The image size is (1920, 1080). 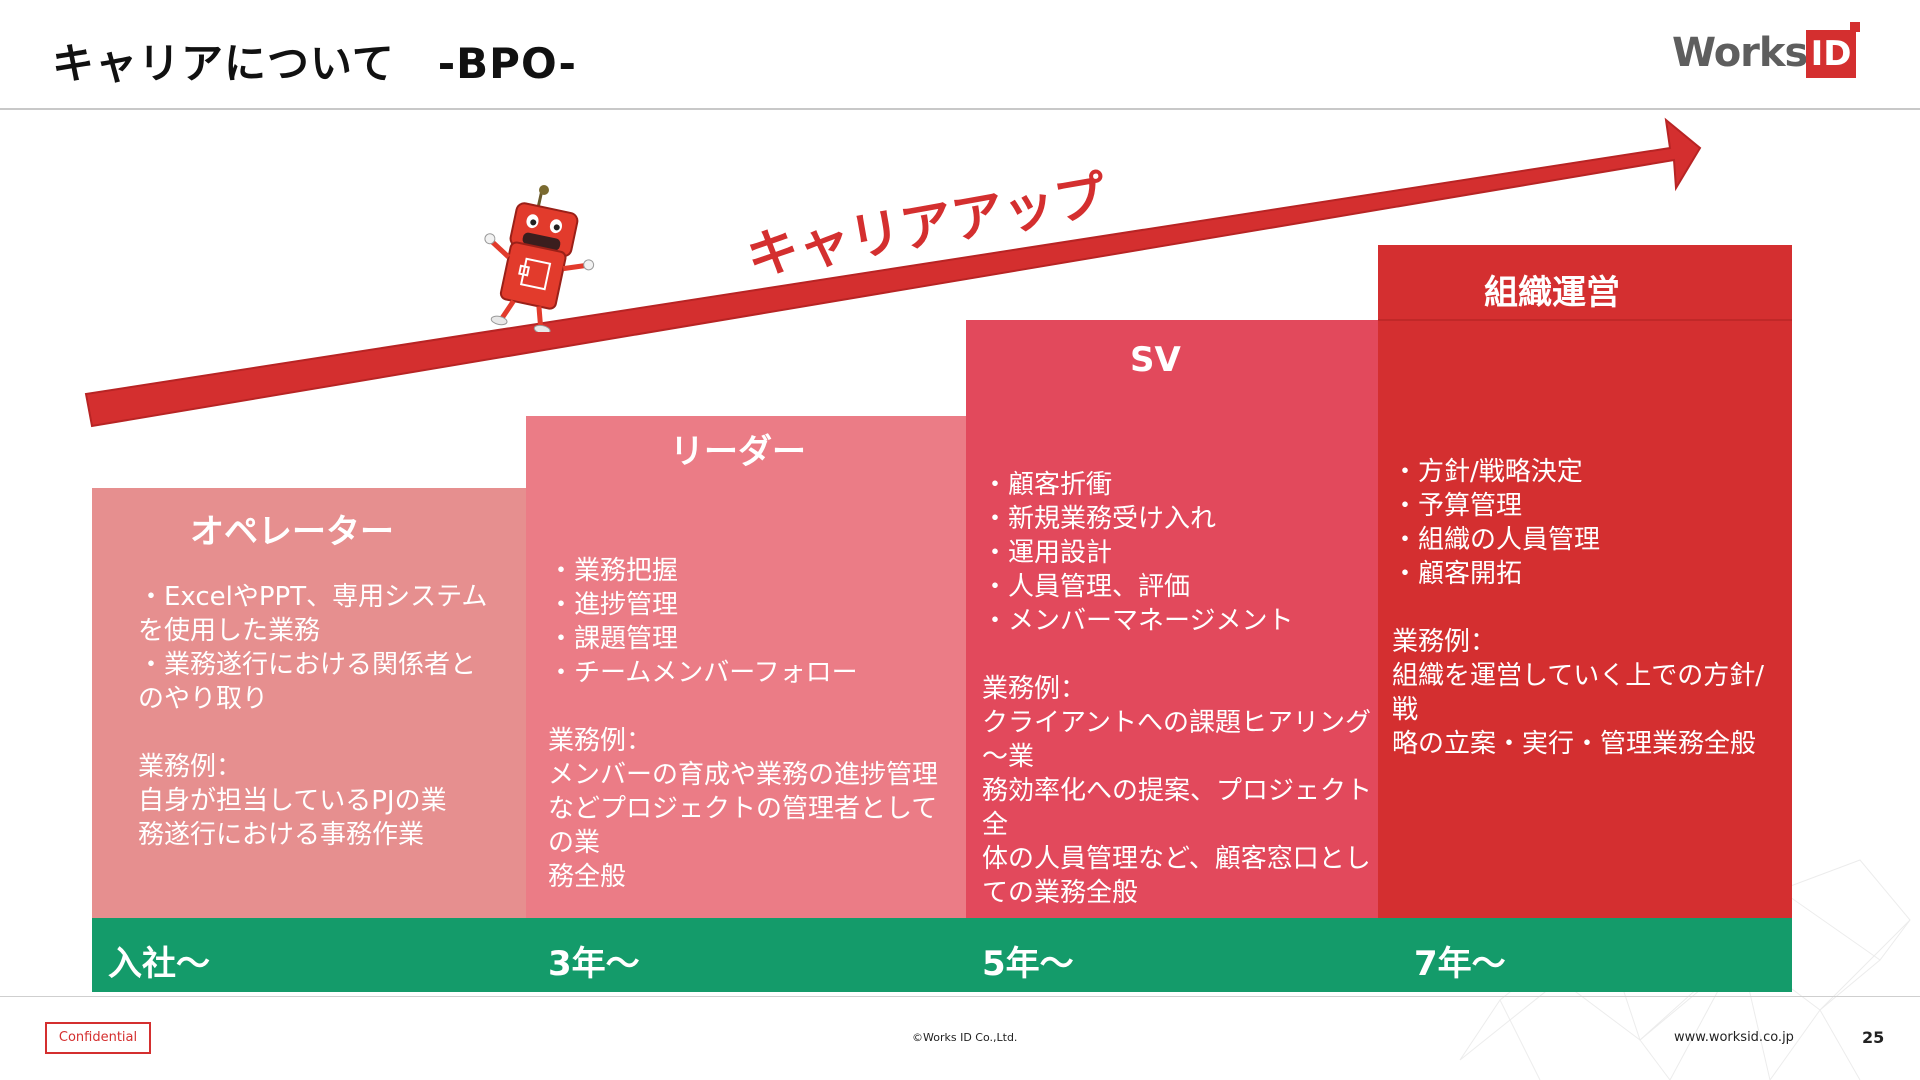 I want to click on logo-mark-icon, so click(x=1855, y=27).